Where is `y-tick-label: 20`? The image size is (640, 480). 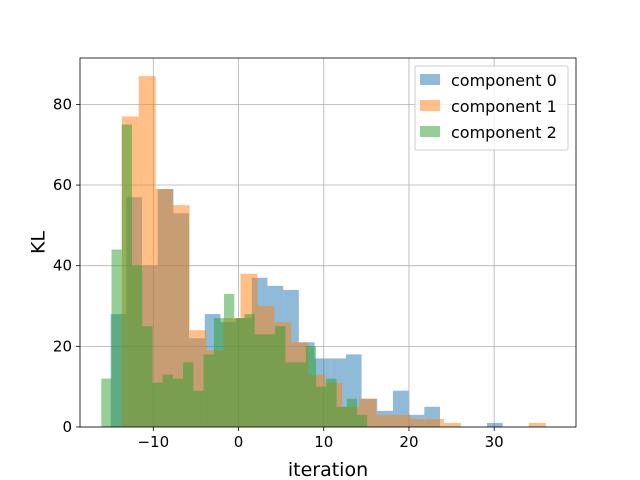 y-tick-label: 20 is located at coordinates (62, 346).